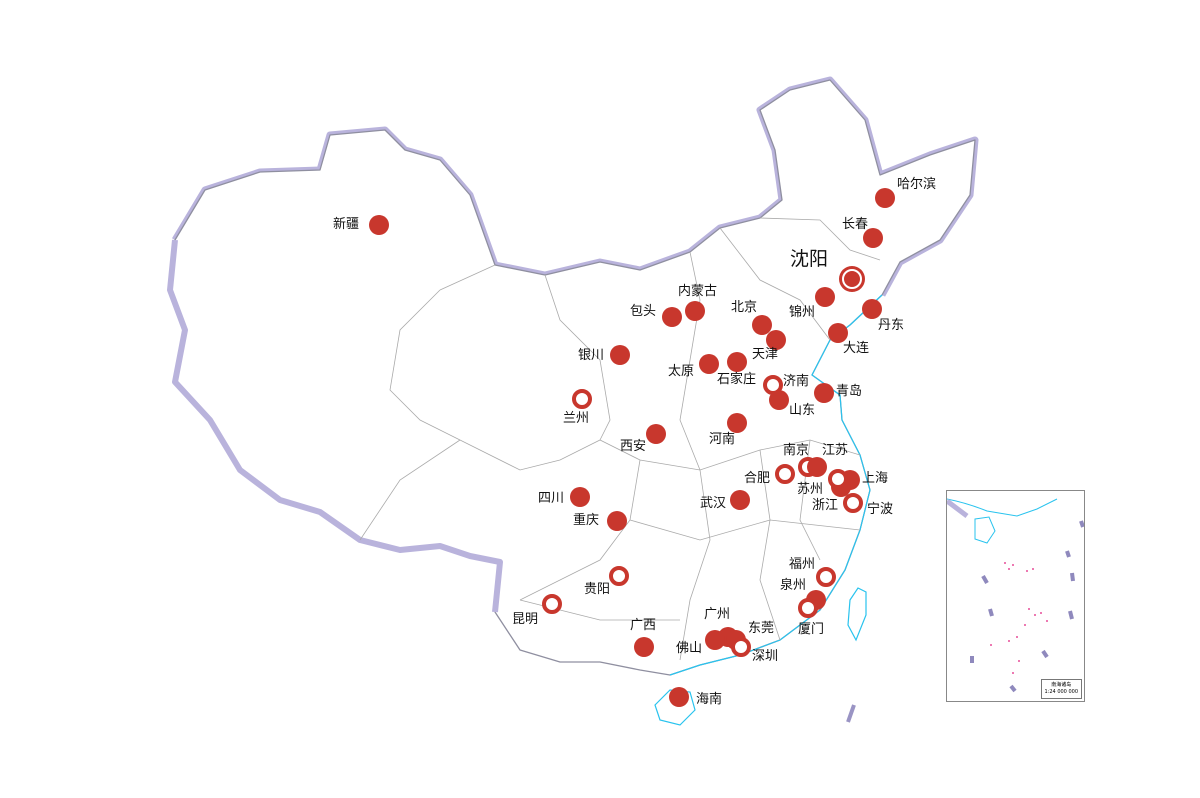 This screenshot has width=1200, height=798. What do you see at coordinates (855, 224) in the screenshot?
I see `city-label: 长春` at bounding box center [855, 224].